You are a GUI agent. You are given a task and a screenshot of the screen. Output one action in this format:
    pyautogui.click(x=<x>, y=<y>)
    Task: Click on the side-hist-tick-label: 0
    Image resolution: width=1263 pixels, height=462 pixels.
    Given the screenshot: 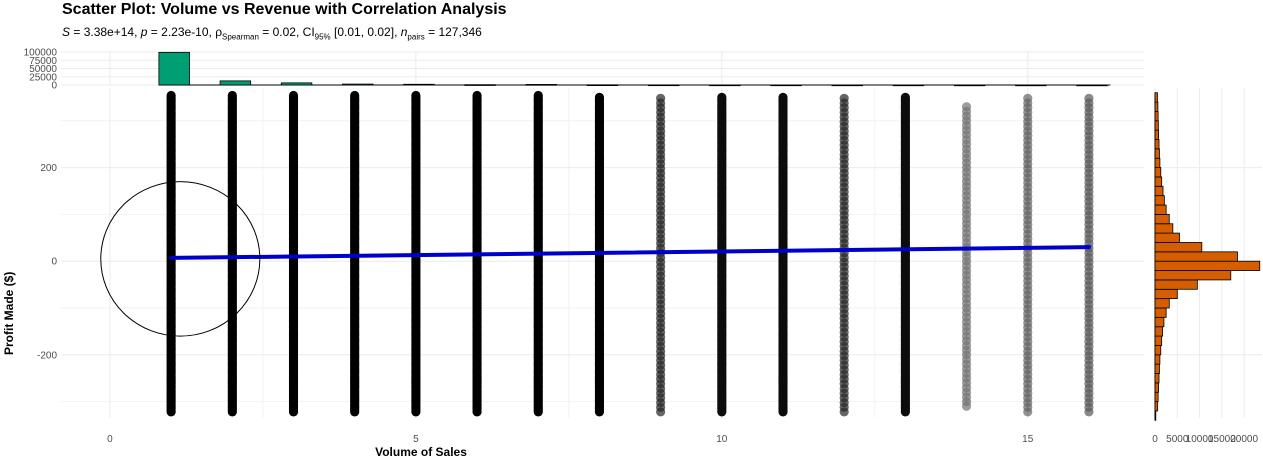 What is the action you would take?
    pyautogui.click(x=1155, y=439)
    